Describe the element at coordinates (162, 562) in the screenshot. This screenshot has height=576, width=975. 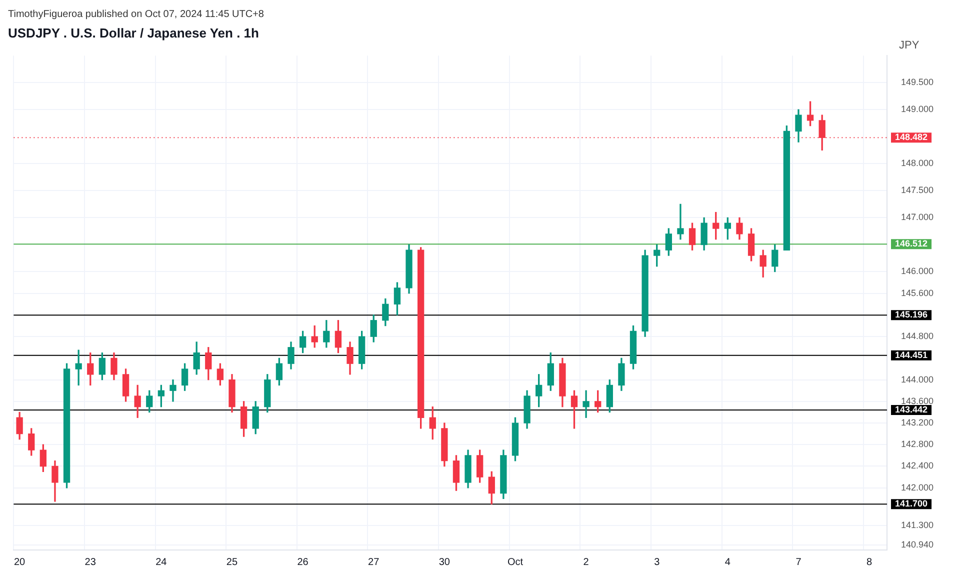
I see `x-tick-label: 24` at that location.